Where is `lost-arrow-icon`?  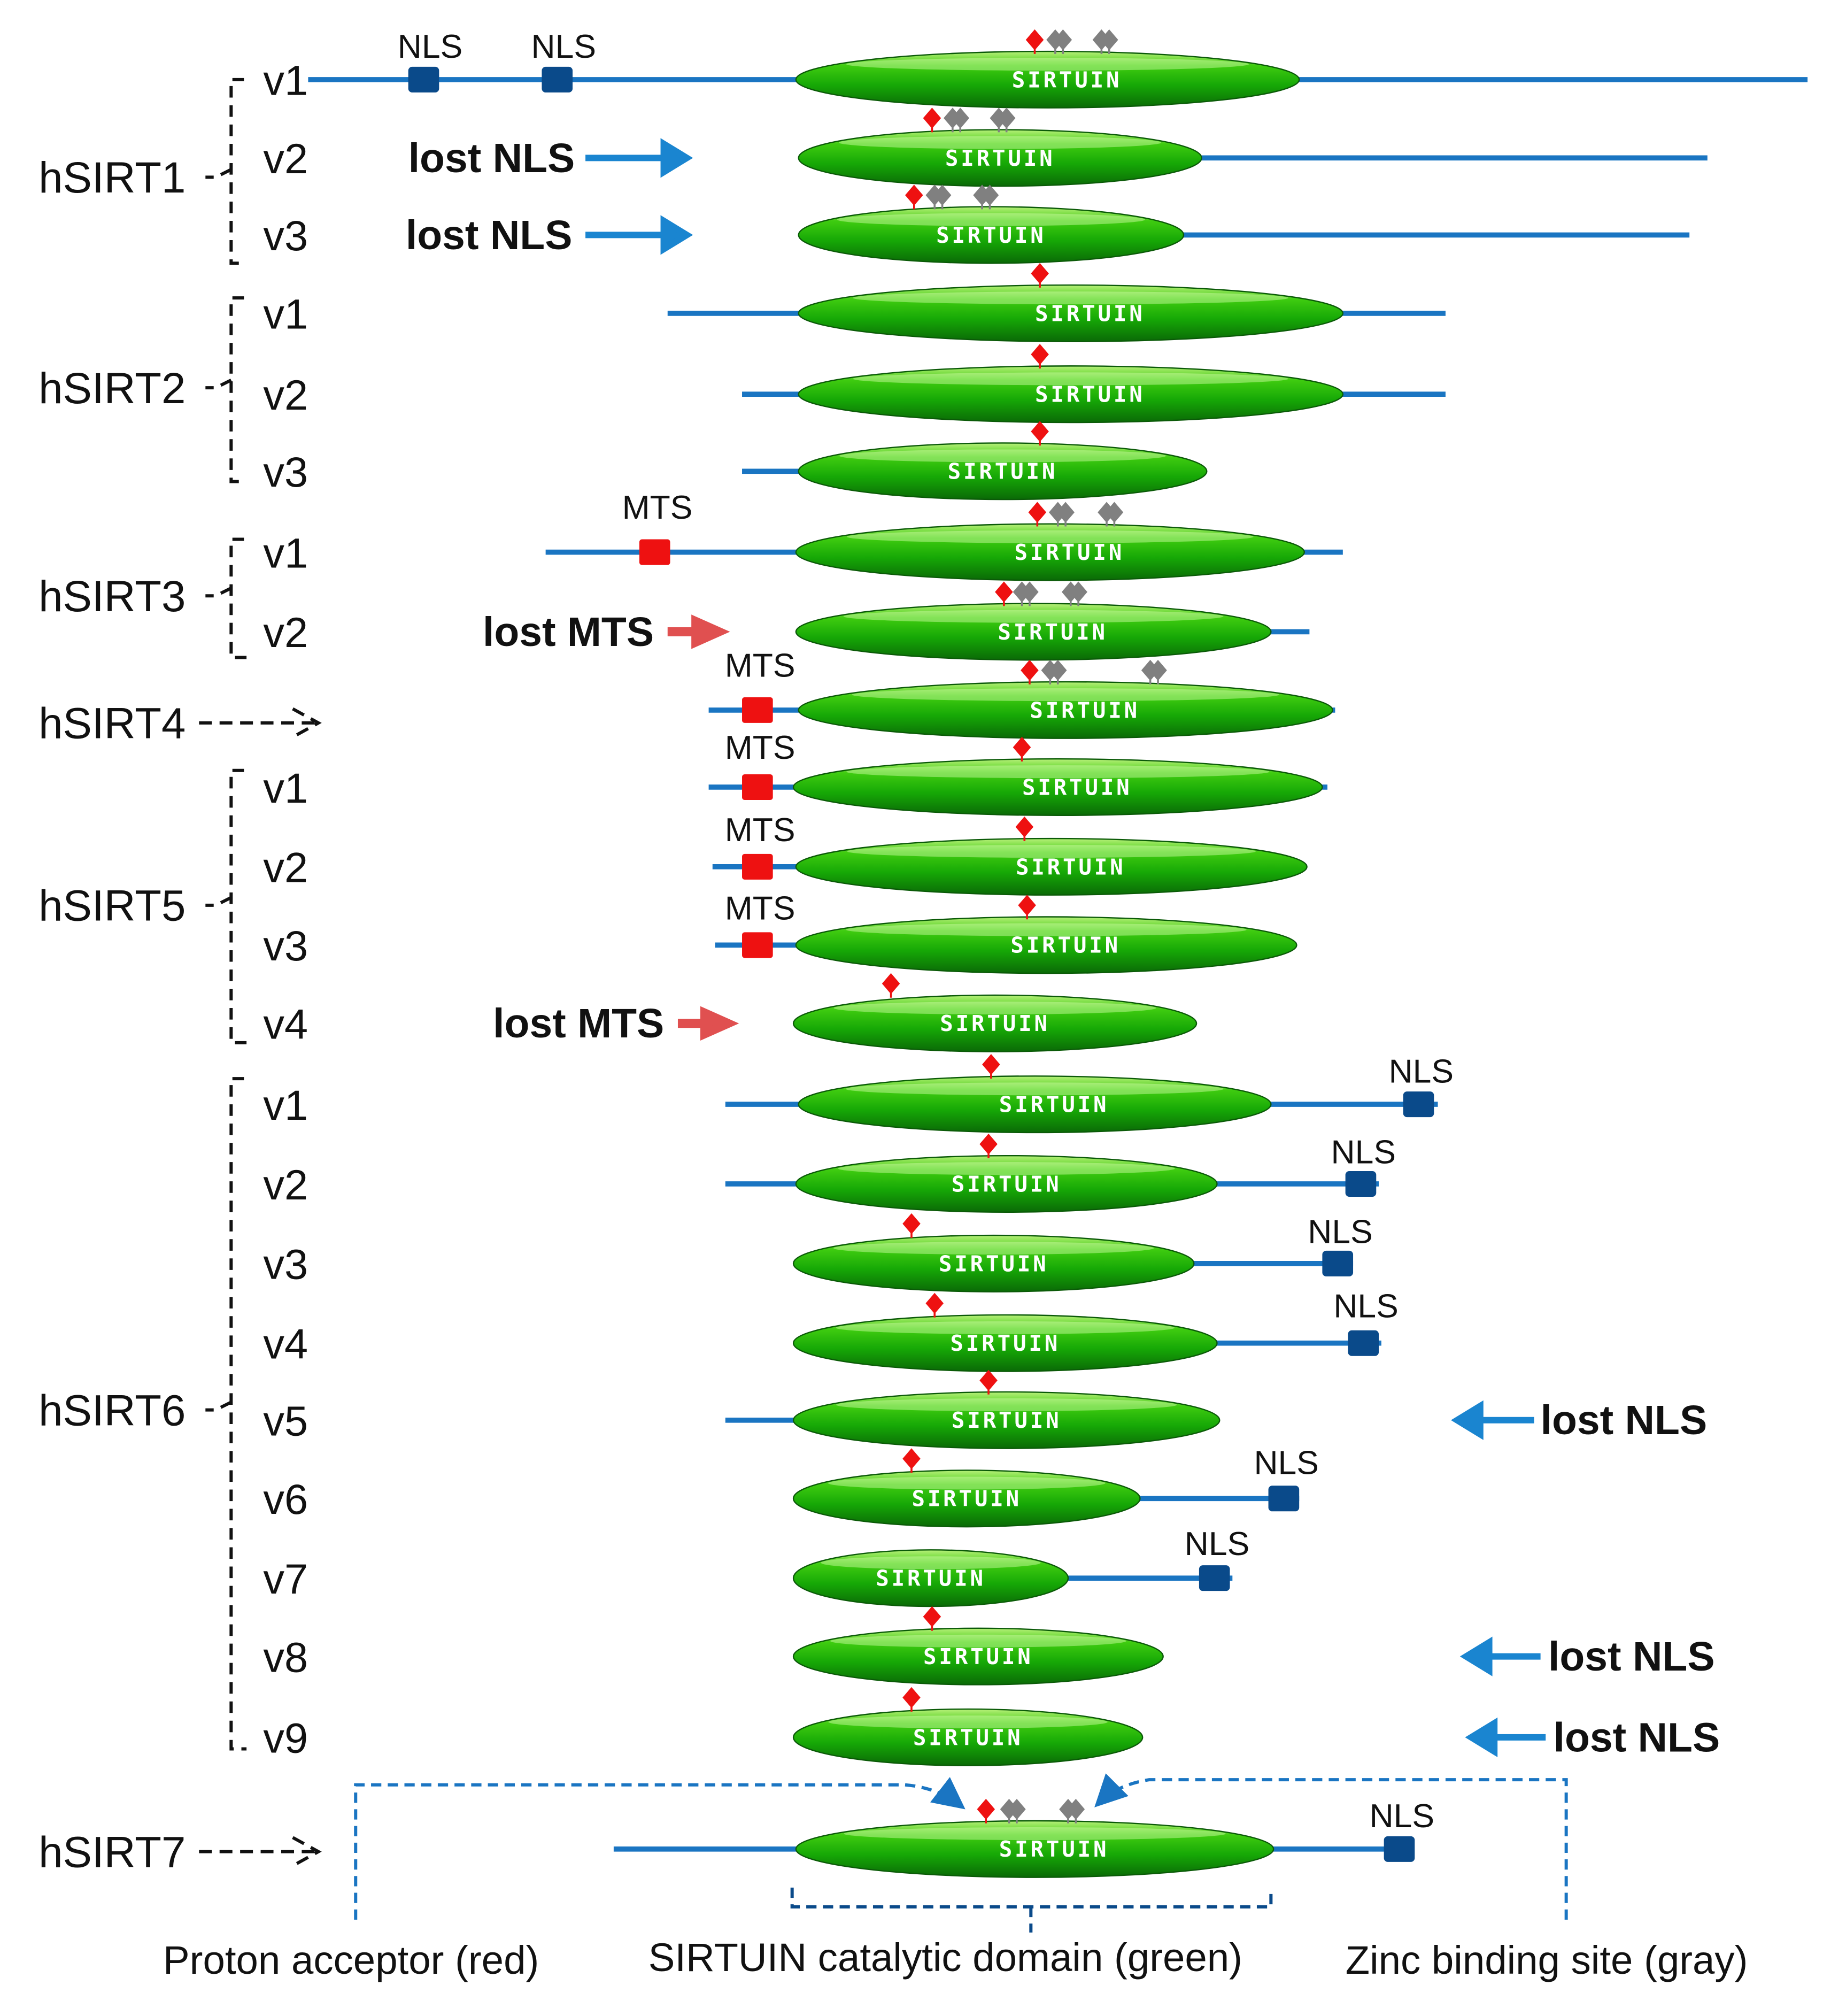
lost-arrow-icon is located at coordinates (639, 235).